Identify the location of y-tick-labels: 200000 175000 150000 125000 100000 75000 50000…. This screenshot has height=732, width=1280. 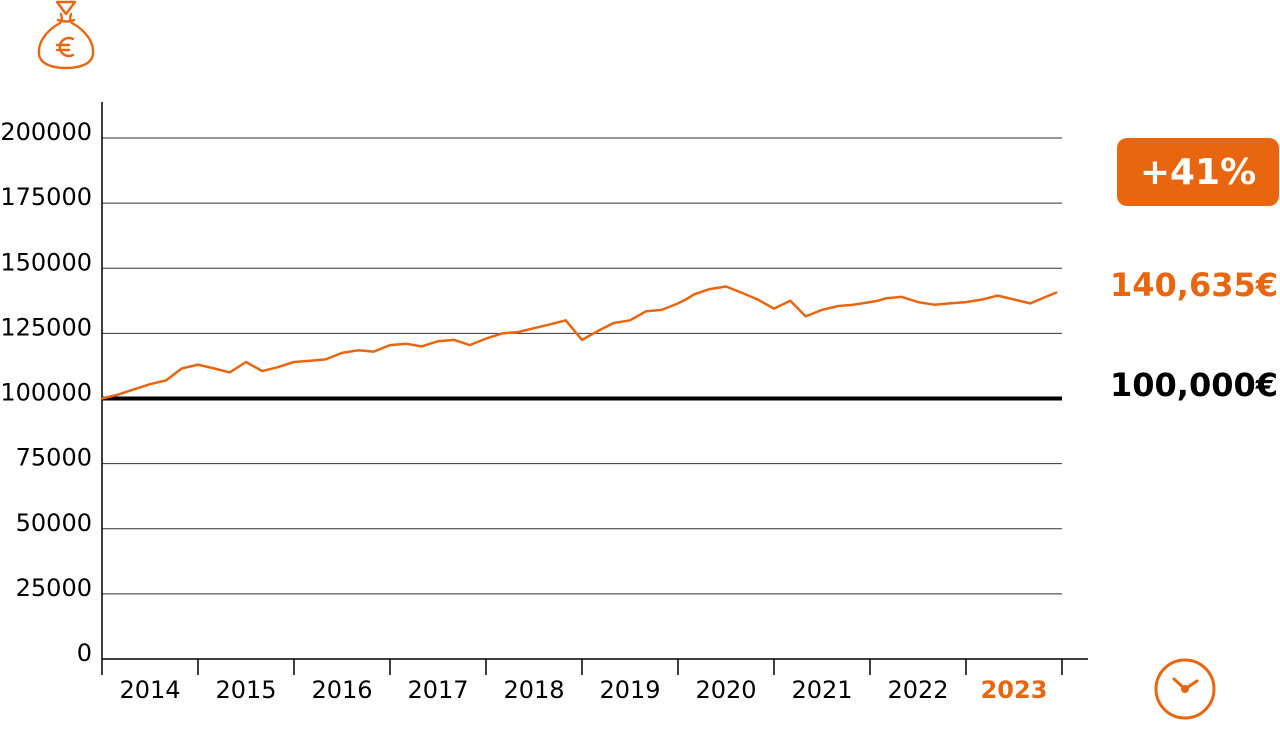
(46, 392).